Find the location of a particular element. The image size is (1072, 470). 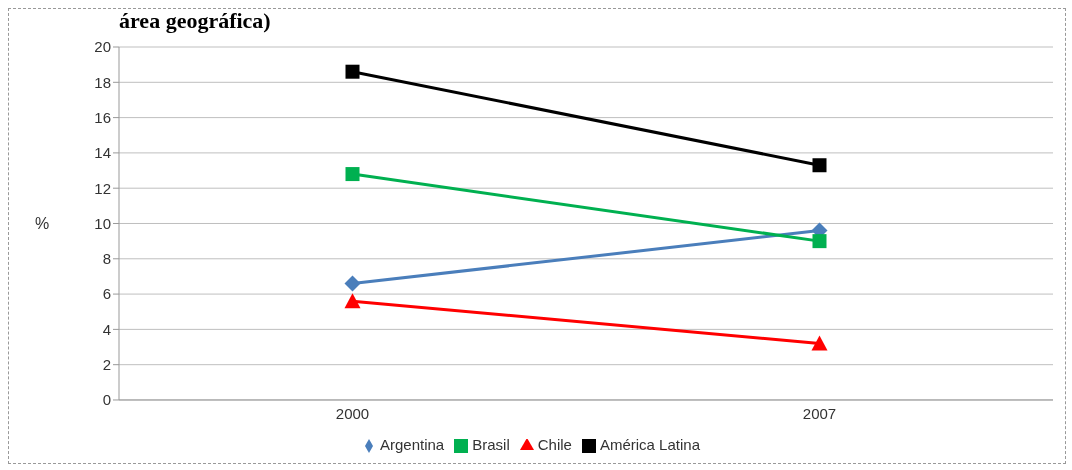

legend-label: Chile is located at coordinates (554, 444).